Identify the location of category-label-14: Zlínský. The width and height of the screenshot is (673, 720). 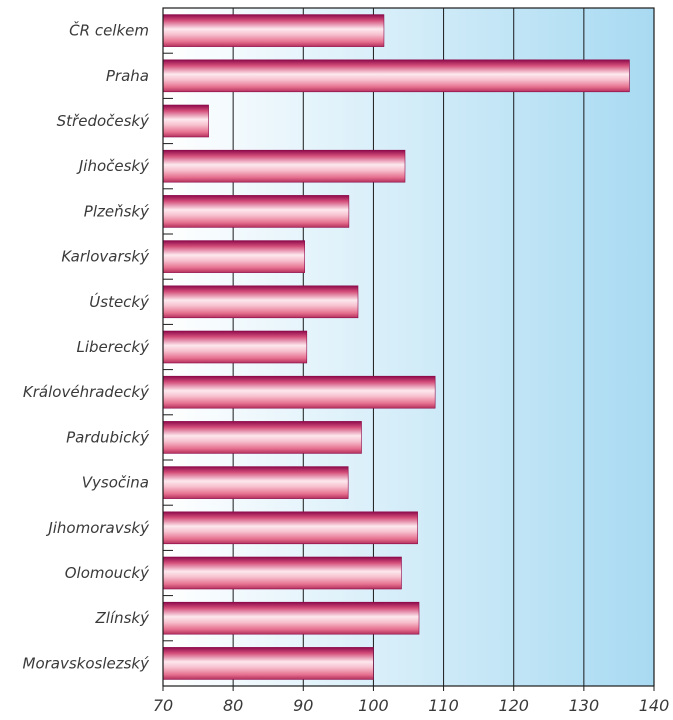
(123, 618).